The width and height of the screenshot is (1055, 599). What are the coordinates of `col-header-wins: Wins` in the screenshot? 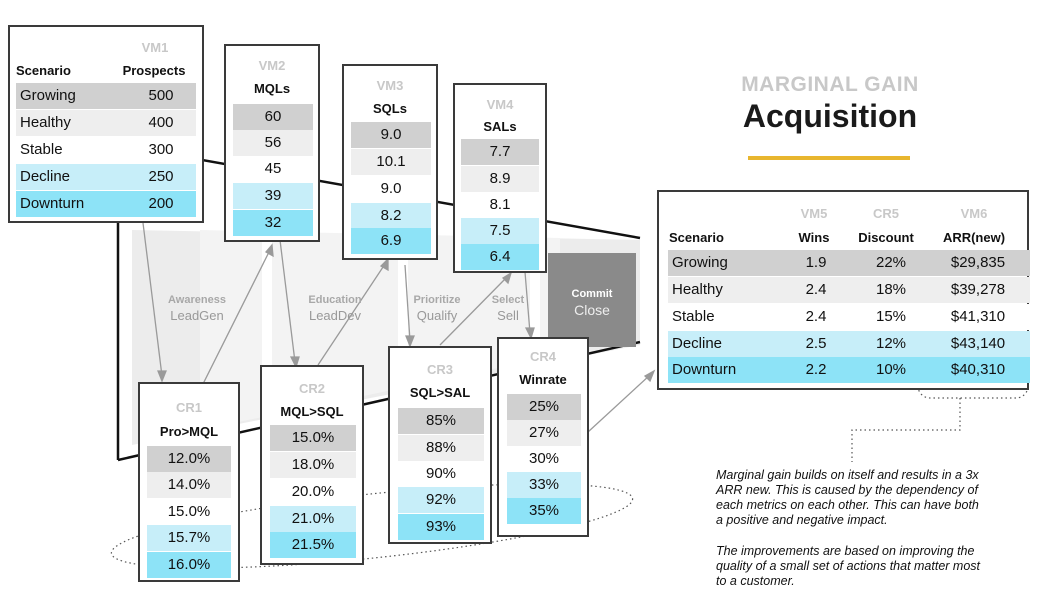 It's located at (814, 237).